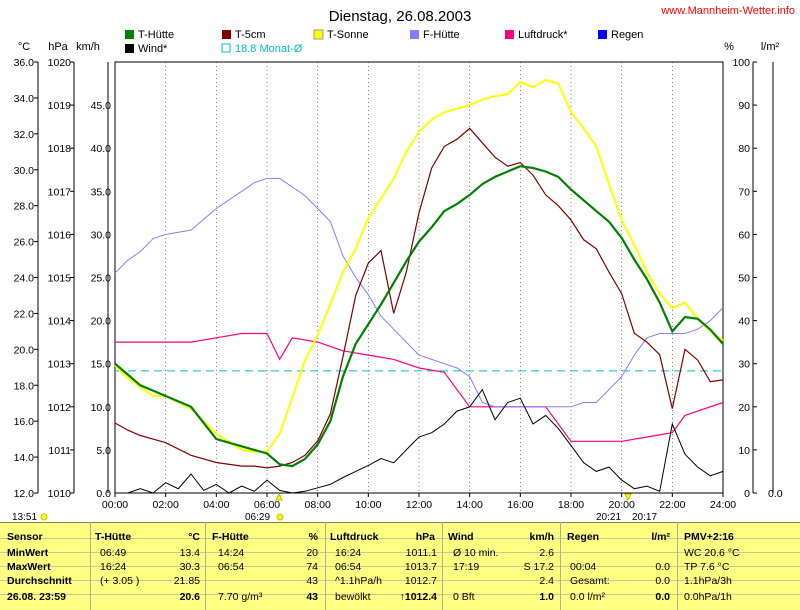 Image resolution: width=800 pixels, height=610 pixels. What do you see at coordinates (520, 505) in the screenshot?
I see `x-tick-label: 16:00` at bounding box center [520, 505].